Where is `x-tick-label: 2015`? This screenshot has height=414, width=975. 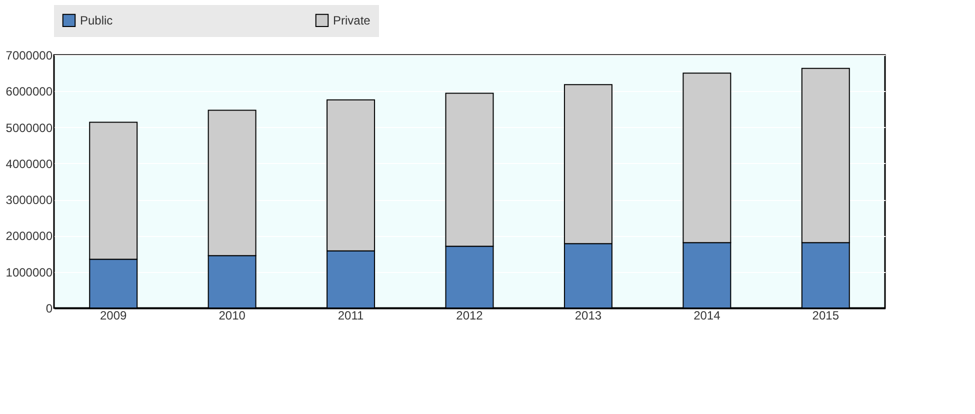
x-tick-label: 2015 is located at coordinates (826, 315).